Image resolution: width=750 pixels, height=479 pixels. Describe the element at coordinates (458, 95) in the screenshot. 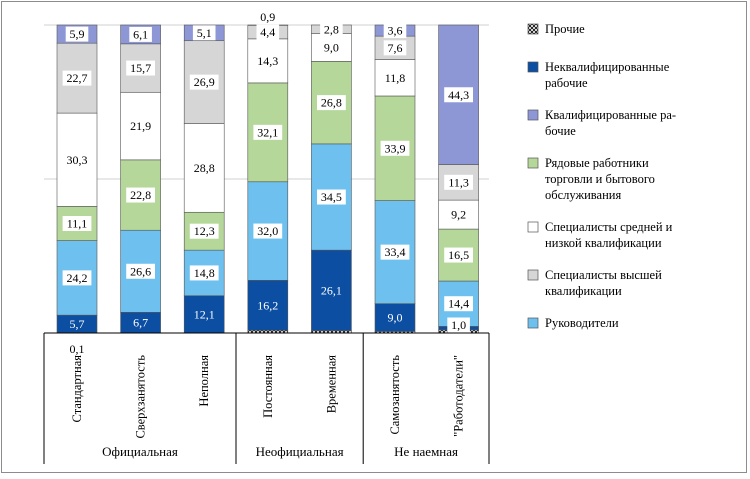

I see `data-label-работодатели-квалифицированные-рабочие: 44,3` at that location.